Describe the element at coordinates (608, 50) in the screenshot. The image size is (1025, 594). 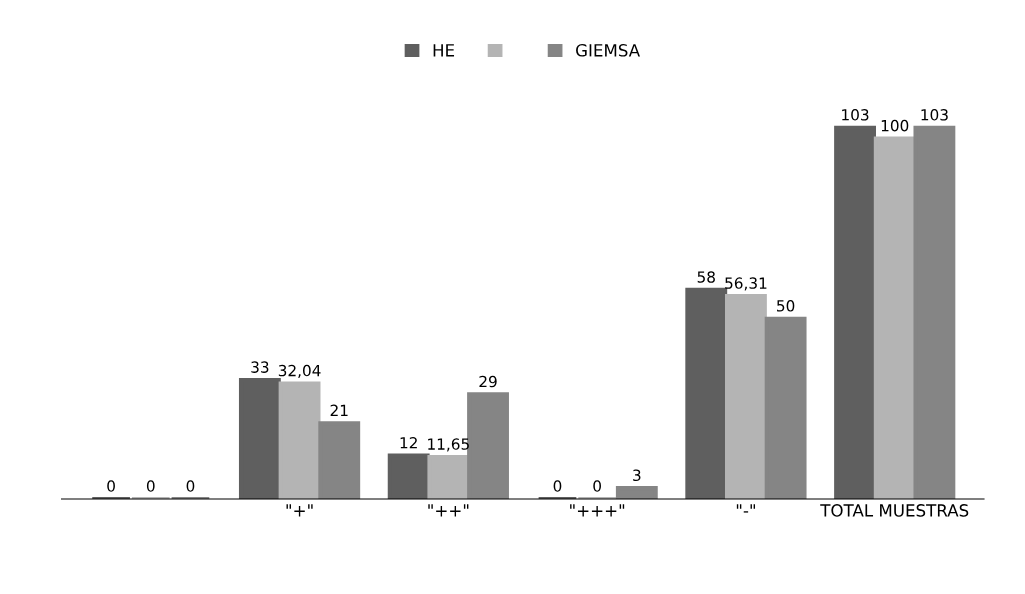
I see `legend-label: GIEMSA` at that location.